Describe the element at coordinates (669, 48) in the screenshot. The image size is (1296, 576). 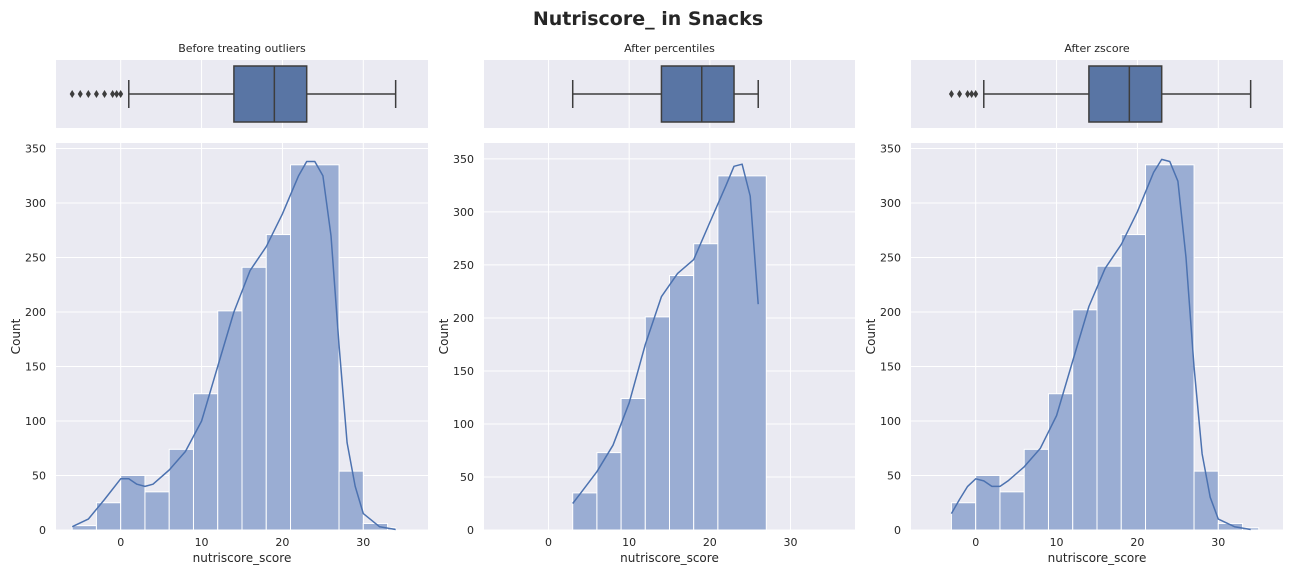
I see `boxplot-title: After percentiles` at that location.